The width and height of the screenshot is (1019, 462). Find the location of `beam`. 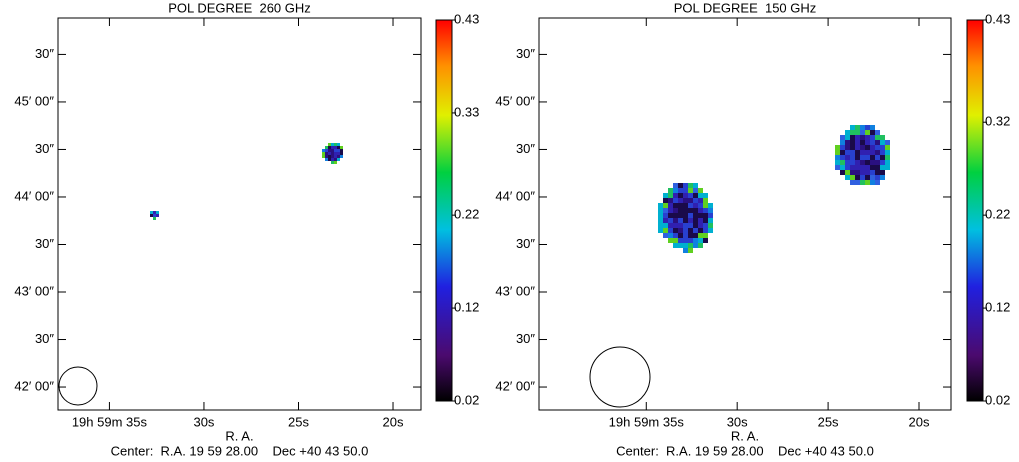

beam is located at coordinates (78, 386).